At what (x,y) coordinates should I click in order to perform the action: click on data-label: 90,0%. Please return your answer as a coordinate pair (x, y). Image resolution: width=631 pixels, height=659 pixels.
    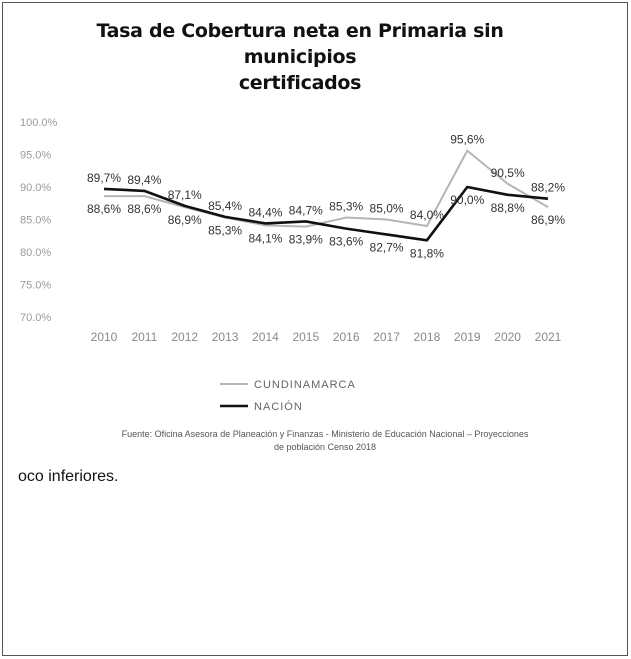
    Looking at the image, I should click on (467, 200).